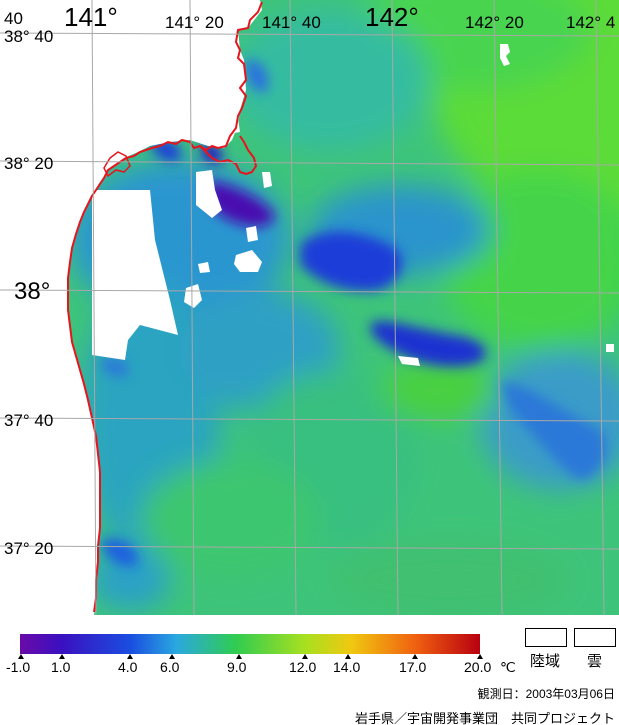  What do you see at coordinates (250, 644) in the screenshot?
I see `temperature-color-bar` at bounding box center [250, 644].